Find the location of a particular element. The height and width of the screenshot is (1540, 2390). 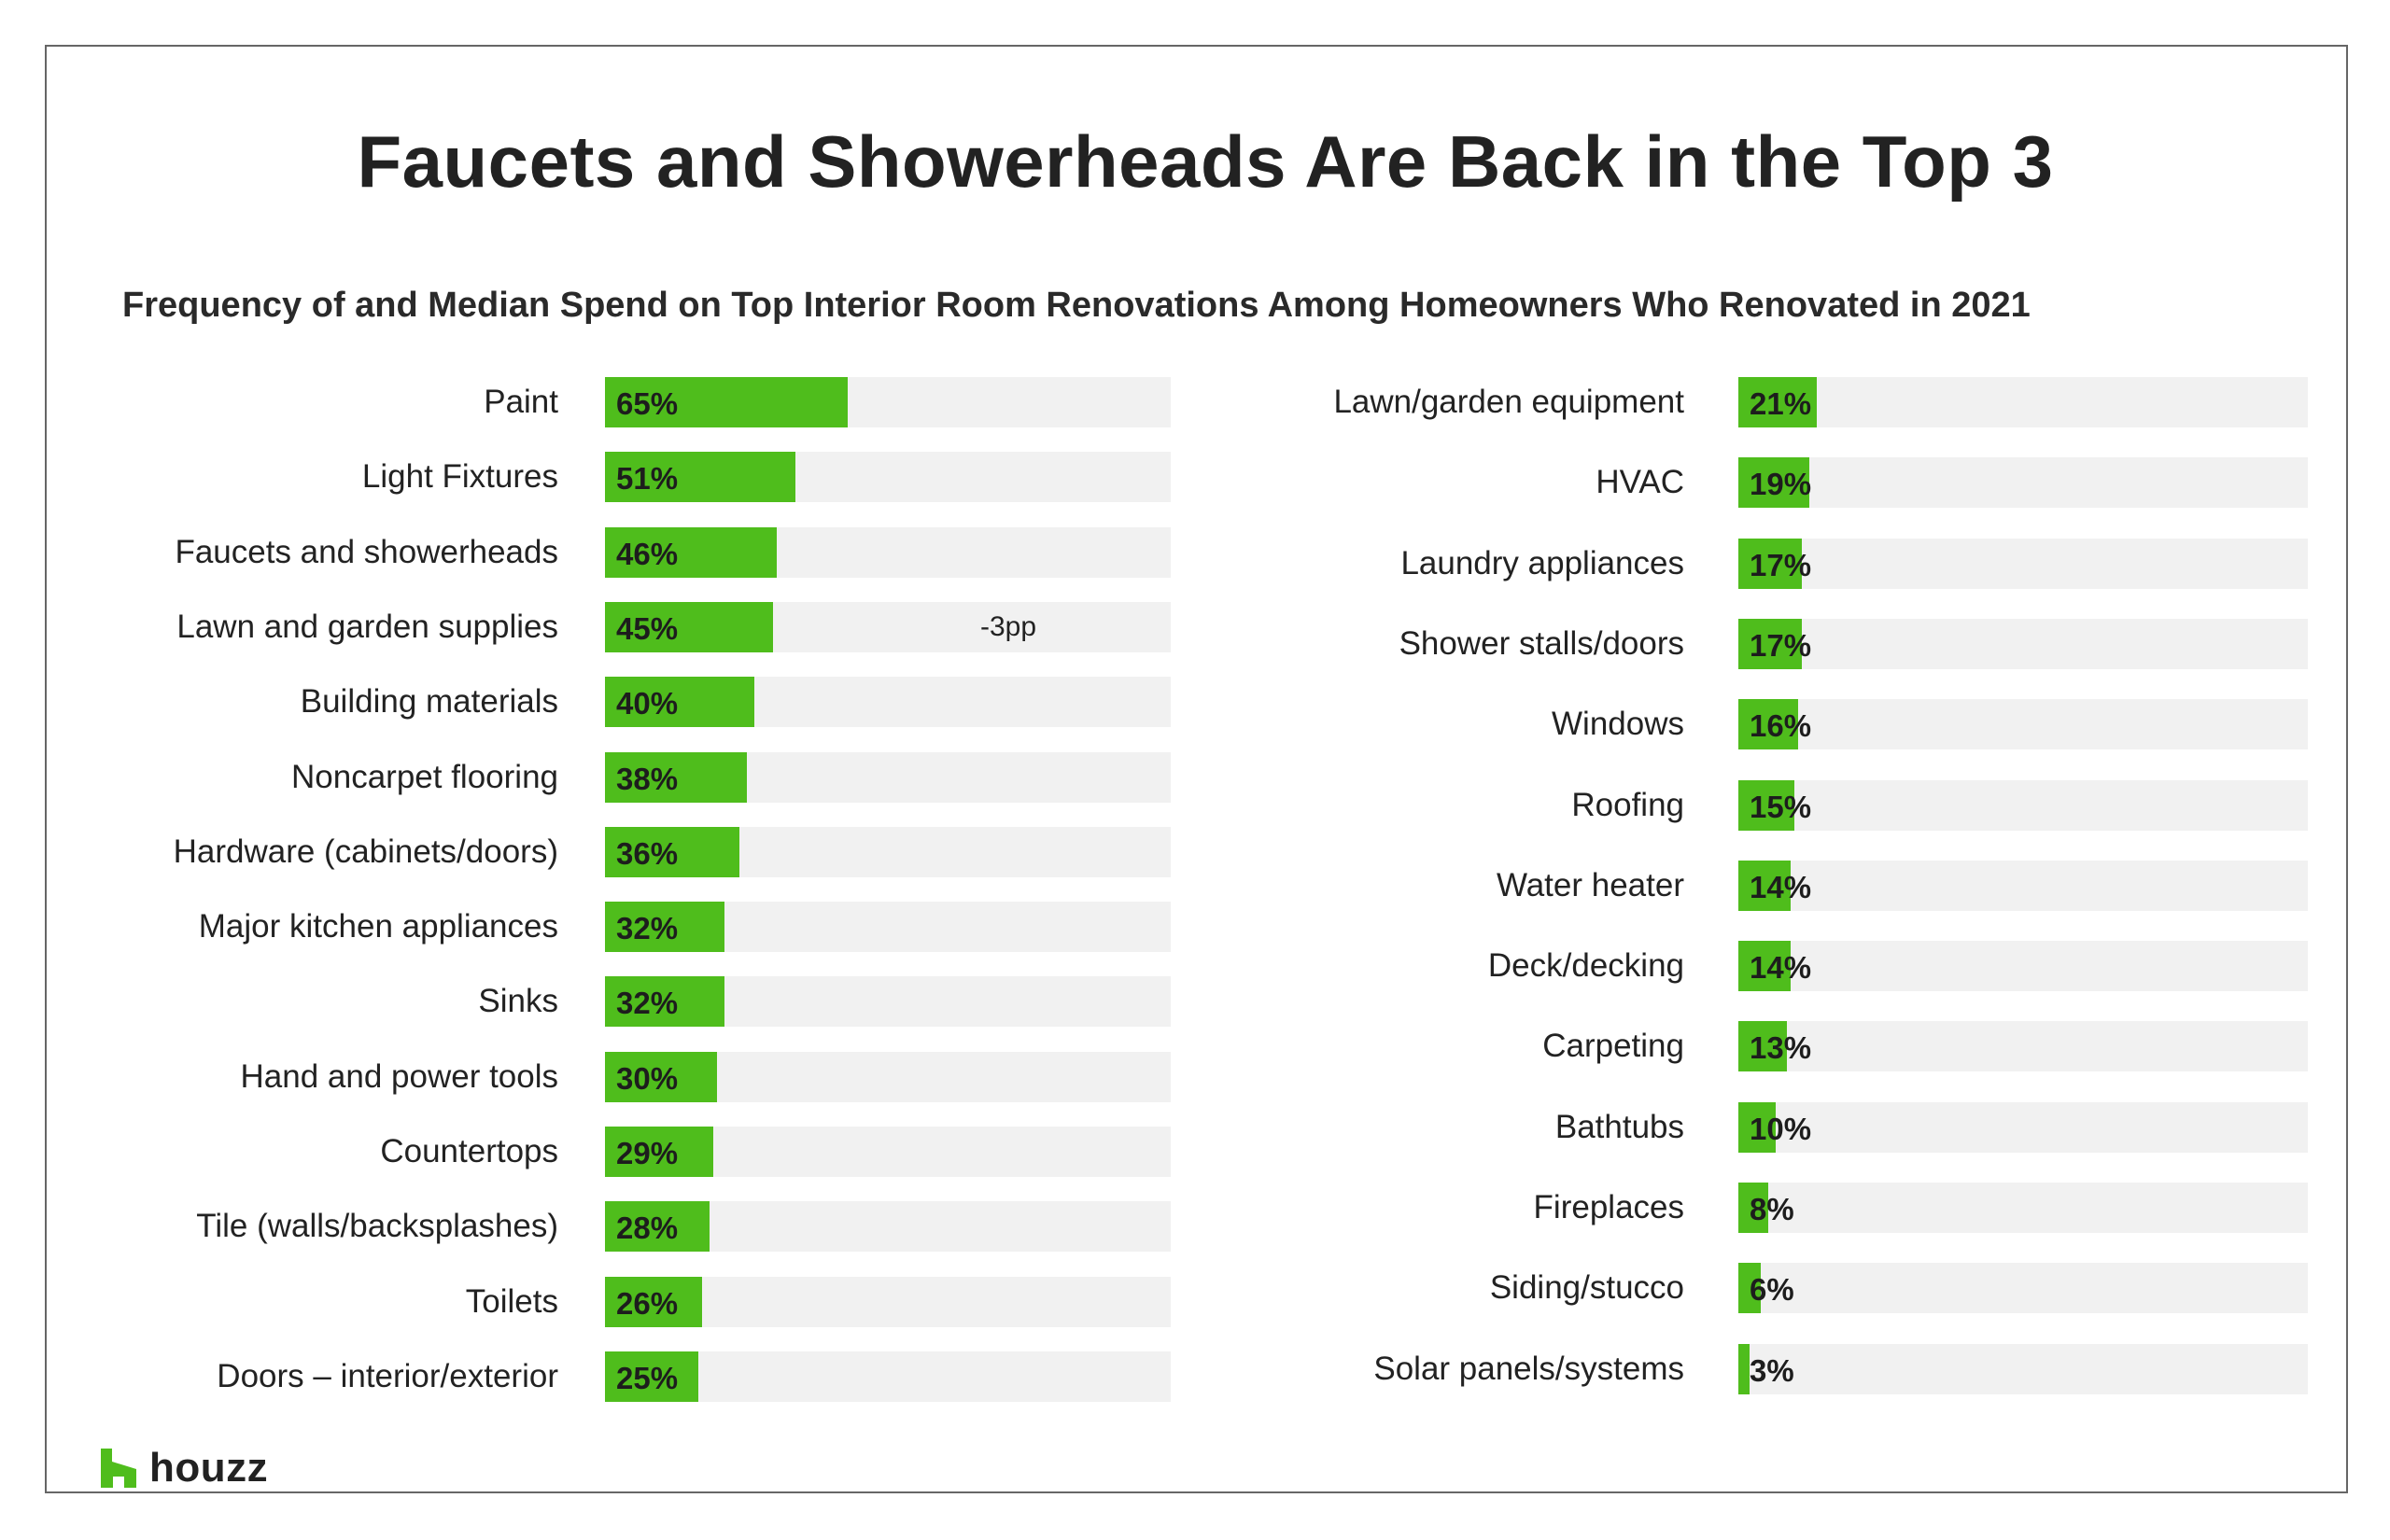

bar-track: 45% is located at coordinates (888, 626).